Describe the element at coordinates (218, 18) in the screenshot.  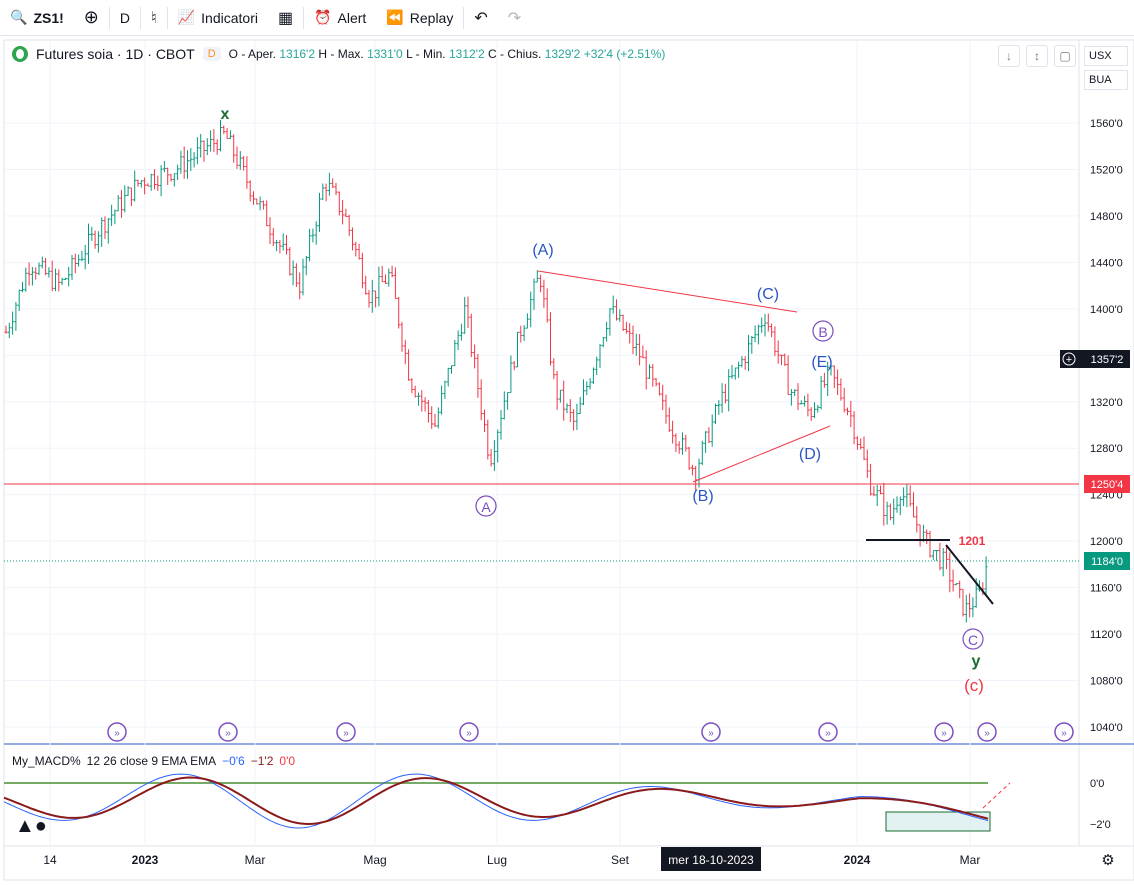
I see `indicators-button: 📈 Indicatori` at that location.